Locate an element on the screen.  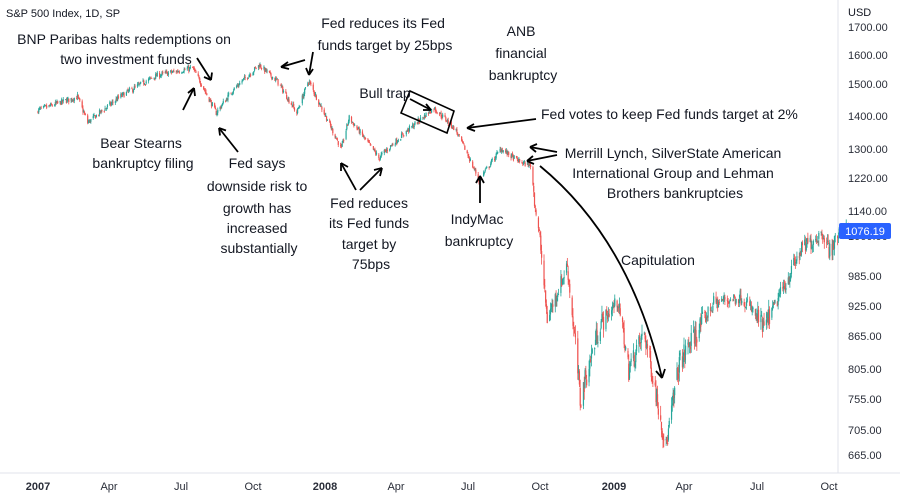
arrow-fed-2pct is located at coordinates (501, 123).